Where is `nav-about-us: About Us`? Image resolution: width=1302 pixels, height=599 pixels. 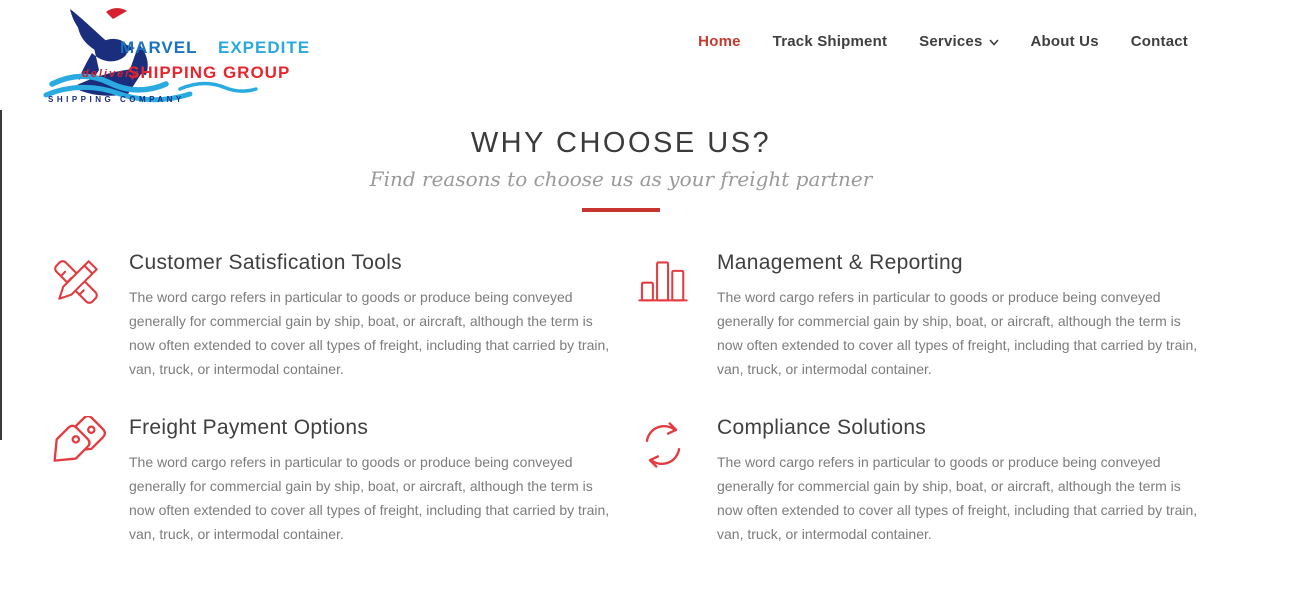
nav-about-us: About Us is located at coordinates (1064, 41).